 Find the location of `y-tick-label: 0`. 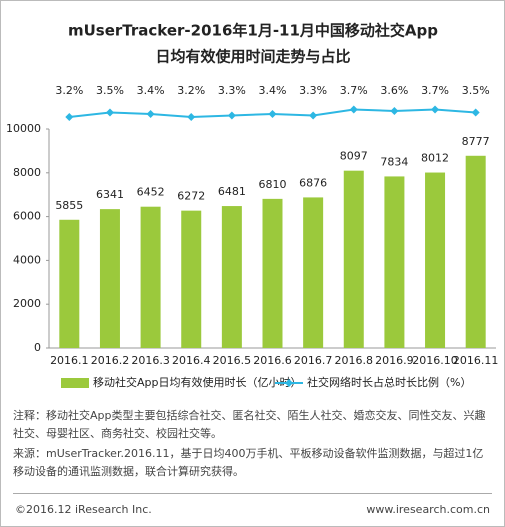

y-tick-label: 0 is located at coordinates (37, 347).